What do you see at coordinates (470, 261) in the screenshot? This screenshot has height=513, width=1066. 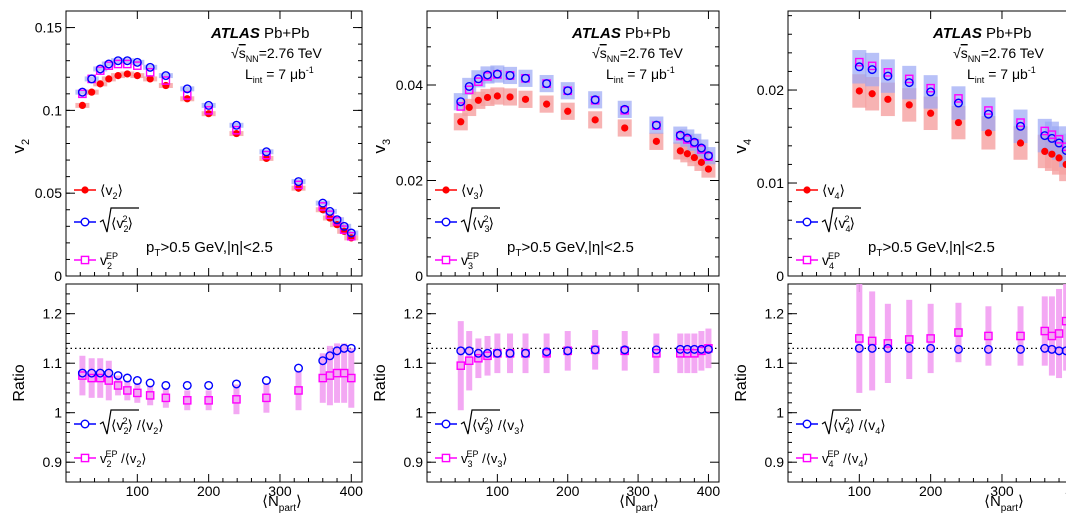 I see `legend-ep-label: v3EP` at bounding box center [470, 261].